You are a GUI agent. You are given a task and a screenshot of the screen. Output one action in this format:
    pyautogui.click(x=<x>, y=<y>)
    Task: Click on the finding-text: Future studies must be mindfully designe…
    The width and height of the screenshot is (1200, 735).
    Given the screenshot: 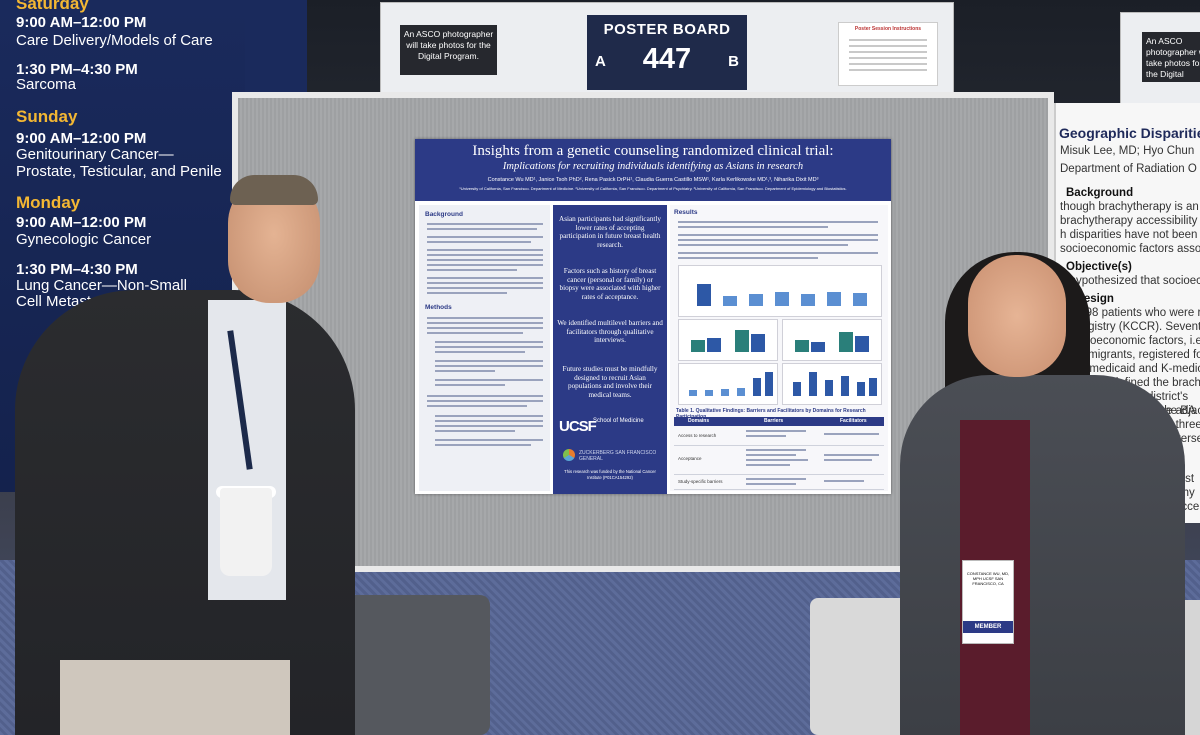 What is the action you would take?
    pyautogui.click(x=610, y=382)
    